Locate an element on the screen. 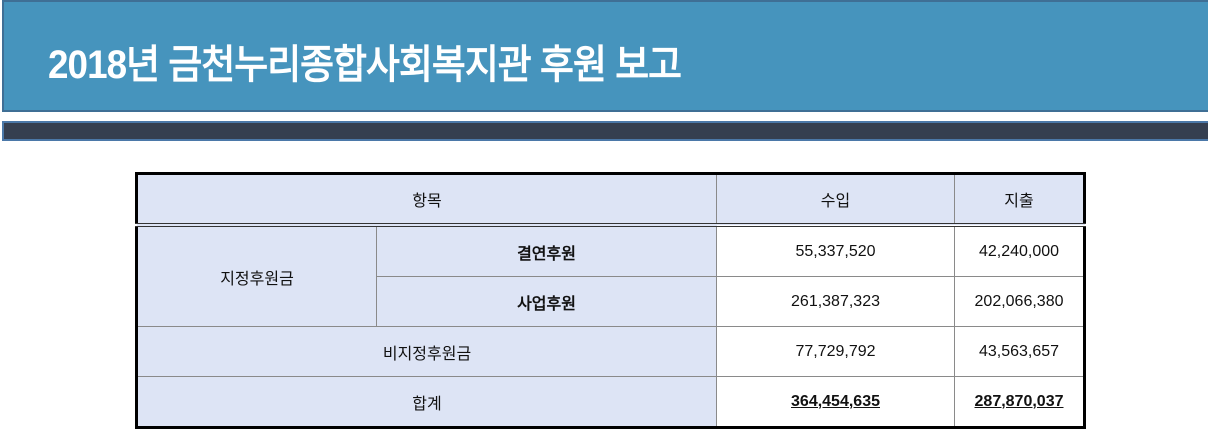  expense-cell: 42,240,000 is located at coordinates (1019, 250).